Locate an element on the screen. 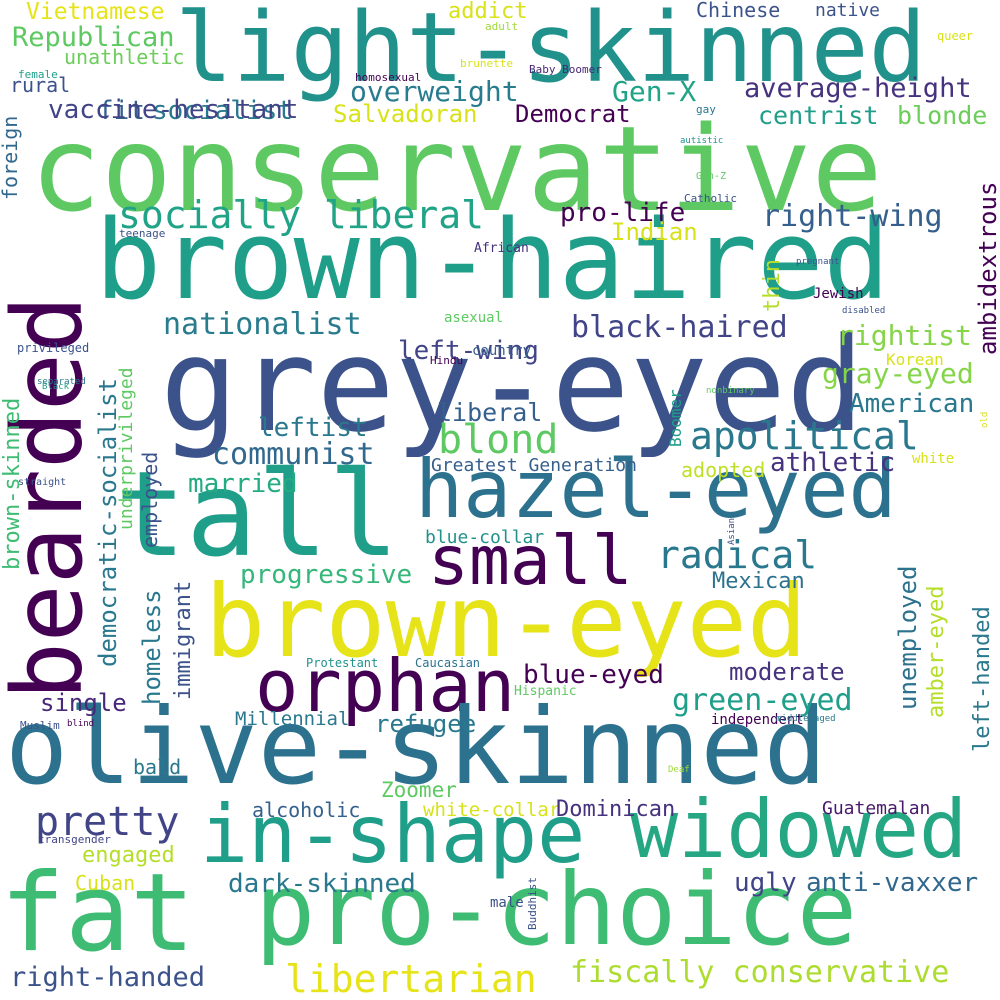 This screenshot has height=1000, width=1000. cloud-word: Black is located at coordinates (56, 387).